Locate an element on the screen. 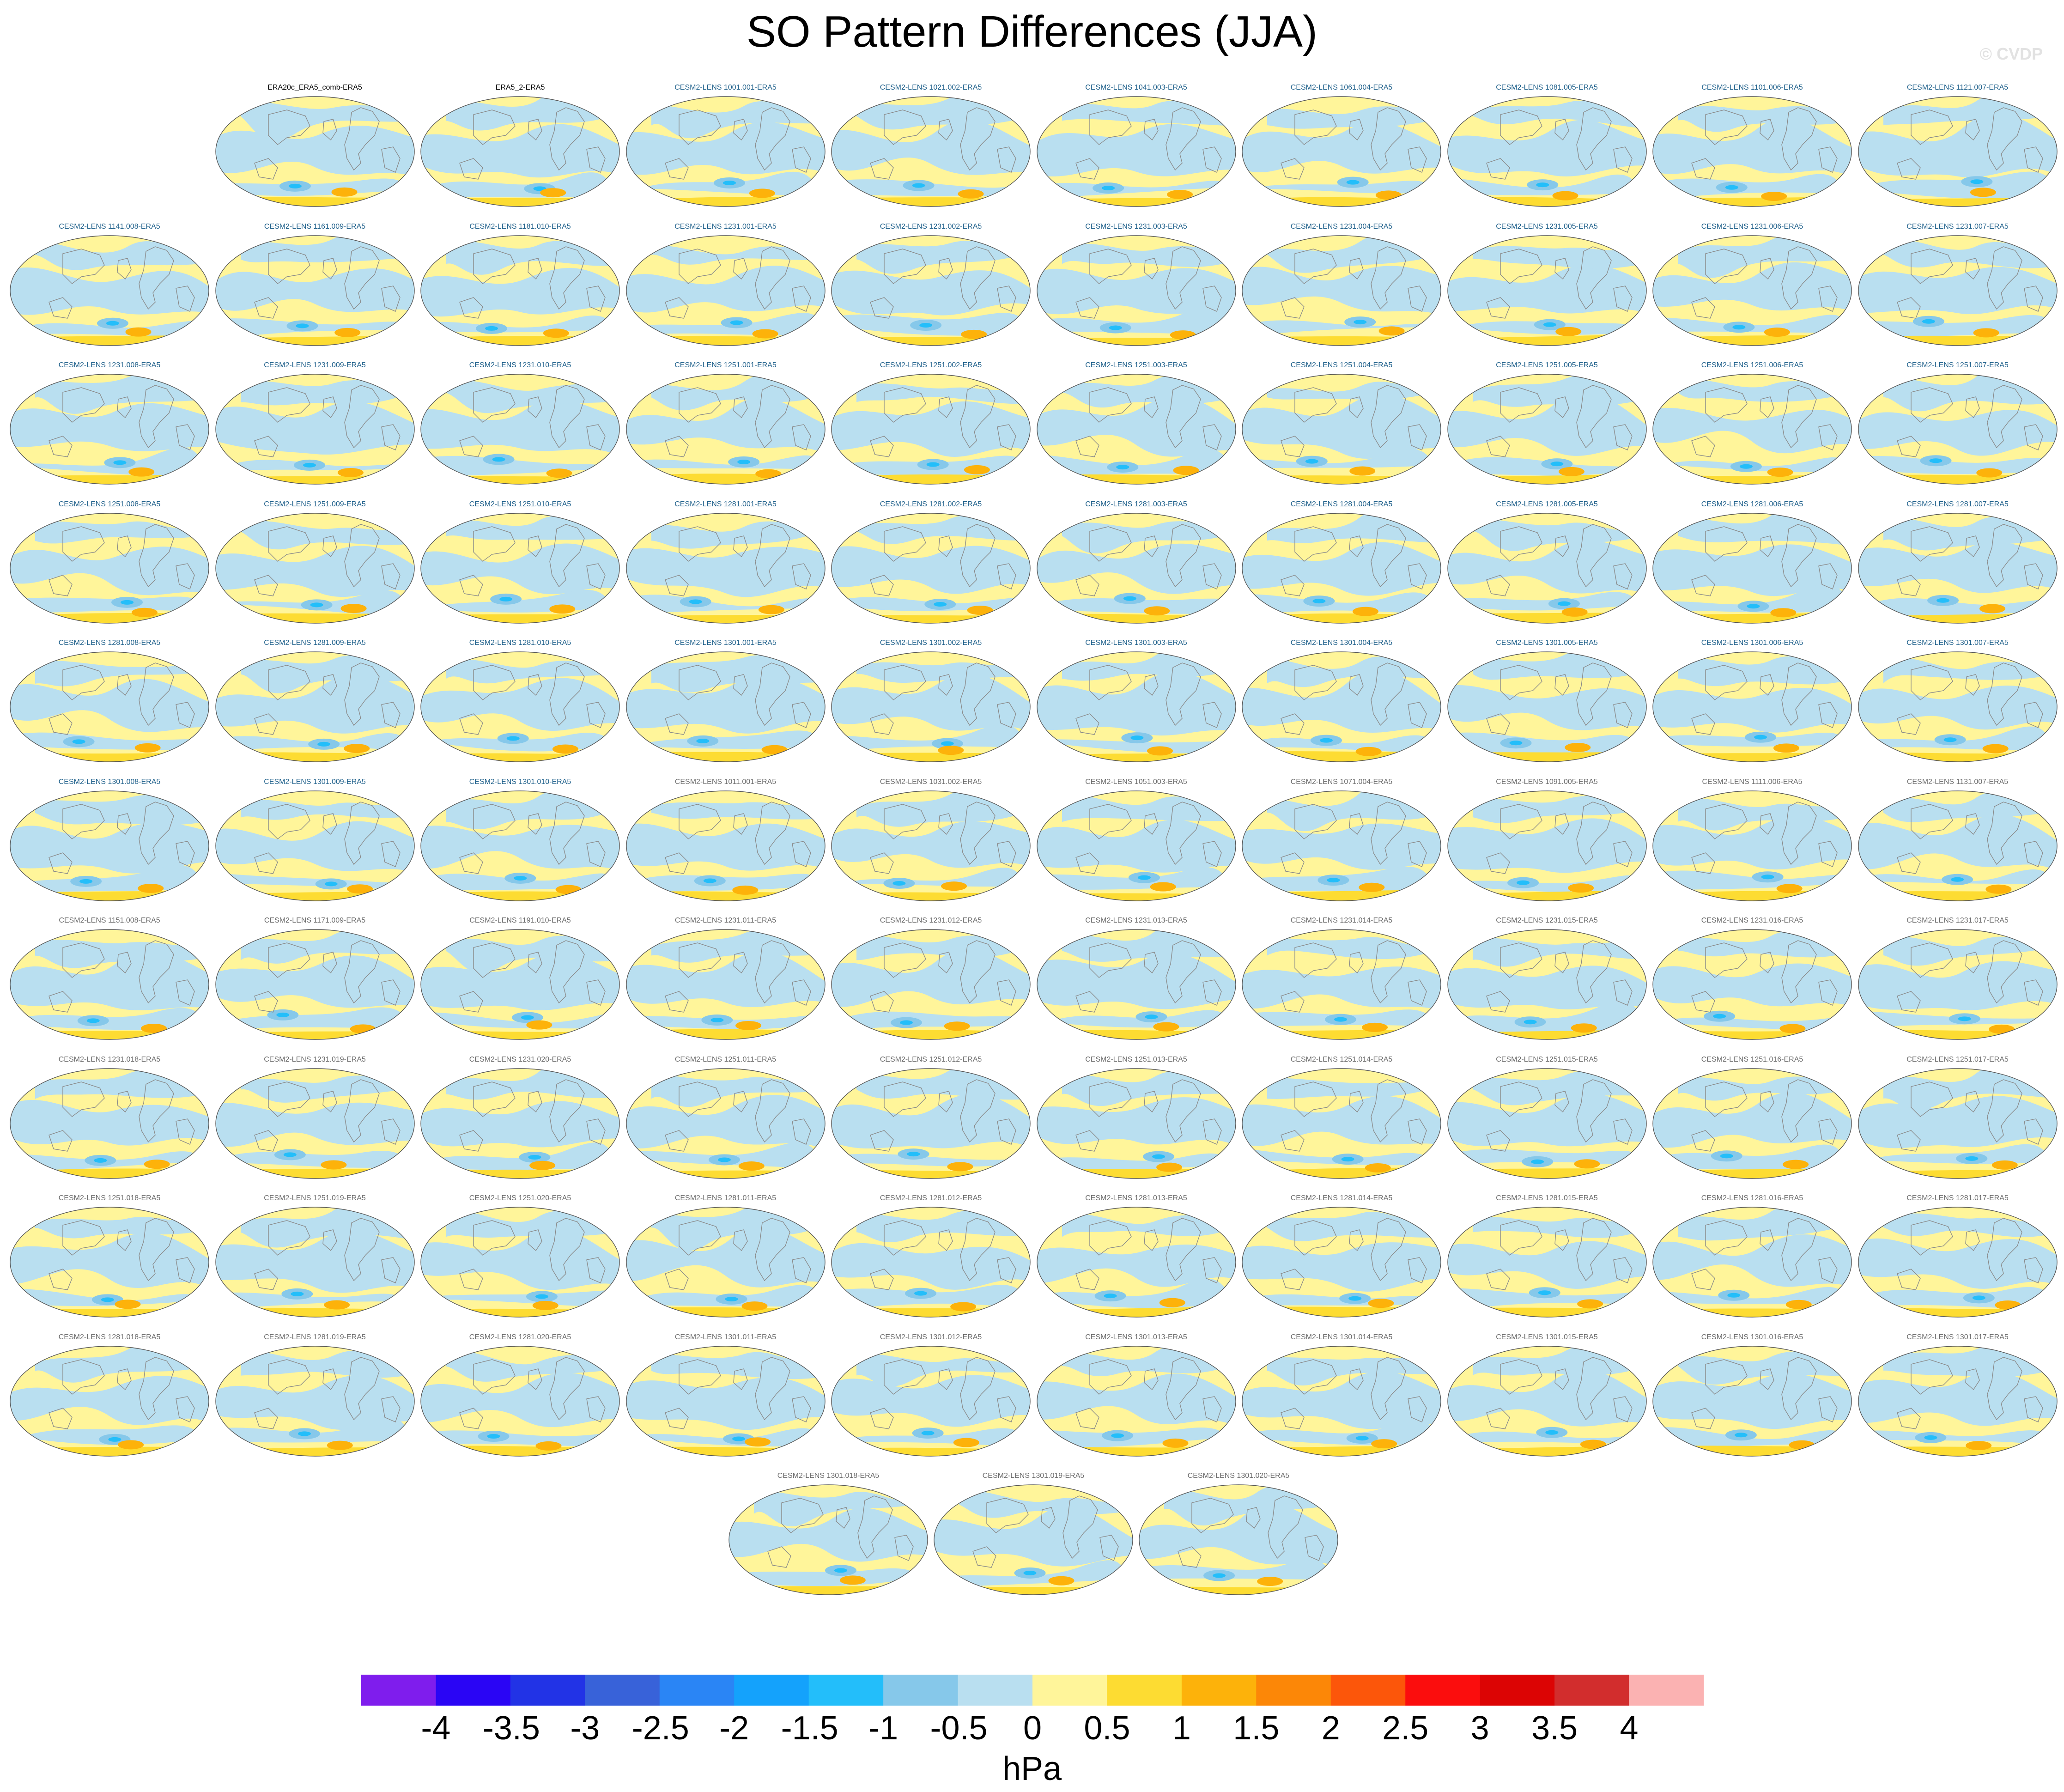 The image size is (2064, 1792). panel-label: CESM2-LENS 1231.015-ERA5 is located at coordinates (1547, 920).